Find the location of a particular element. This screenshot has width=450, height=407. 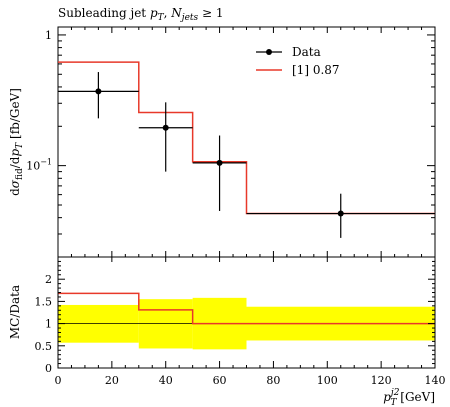

ratio-y-tick-label: 1.5 is located at coordinates (44, 301).